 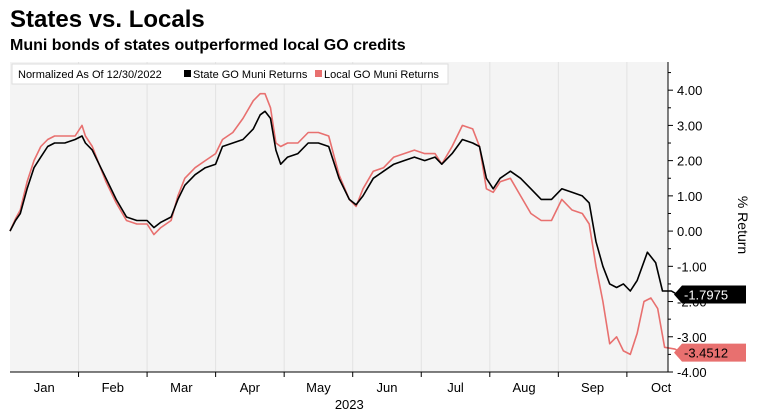 I want to click on y-tick-label: 1.00, so click(x=689, y=196).